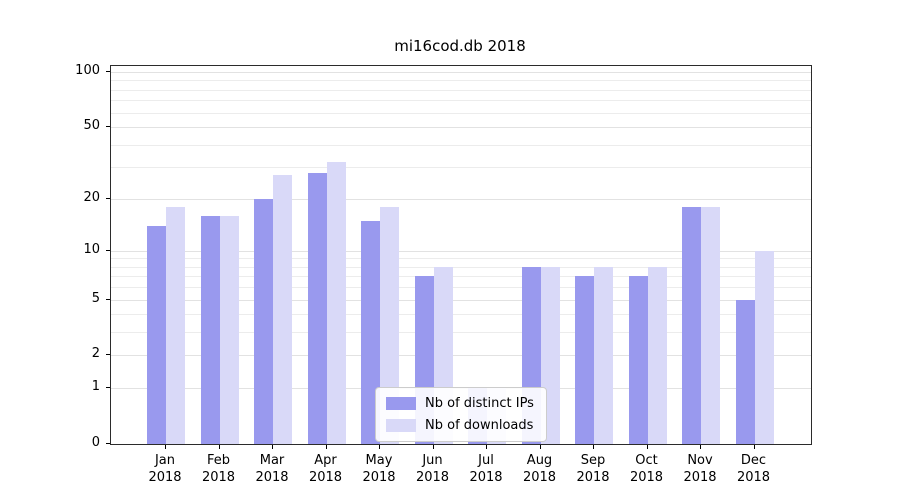 The image size is (900, 500). What do you see at coordinates (432, 460) in the screenshot?
I see `x-tick-month-jun: Jun` at bounding box center [432, 460].